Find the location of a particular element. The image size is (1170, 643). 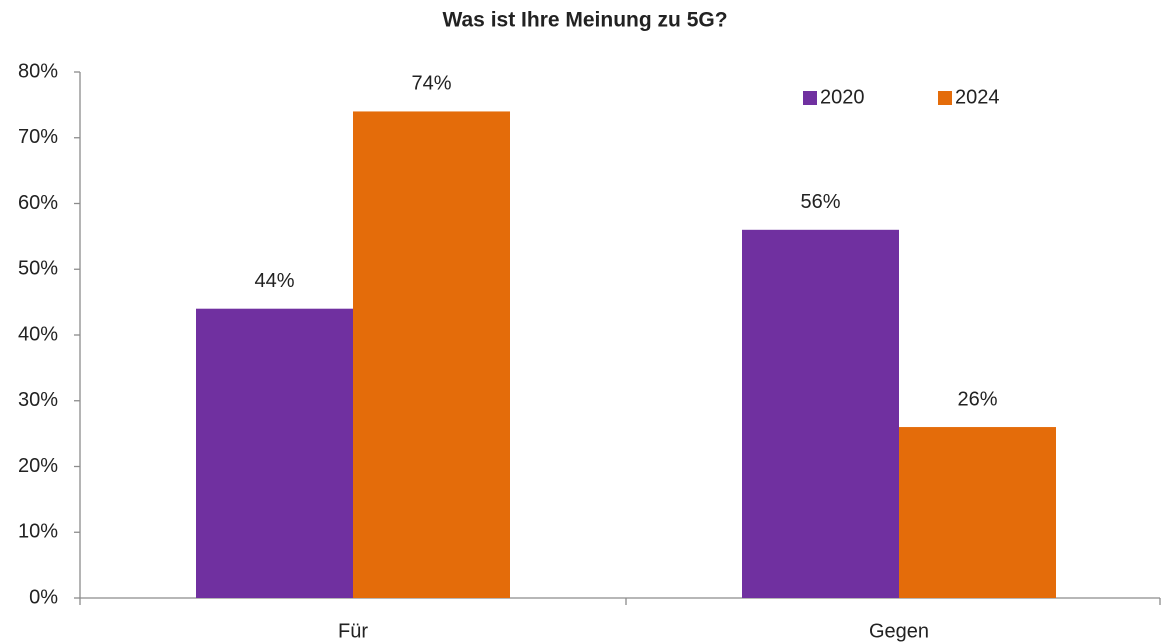

x-tick-label: Gegen is located at coordinates (899, 631).